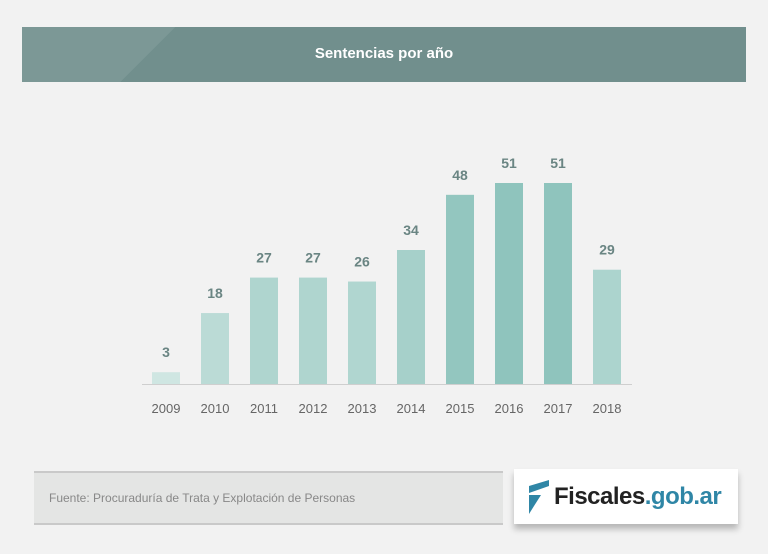 This screenshot has width=768, height=554. Describe the element at coordinates (558, 163) in the screenshot. I see `data-label-2017: 51` at that location.